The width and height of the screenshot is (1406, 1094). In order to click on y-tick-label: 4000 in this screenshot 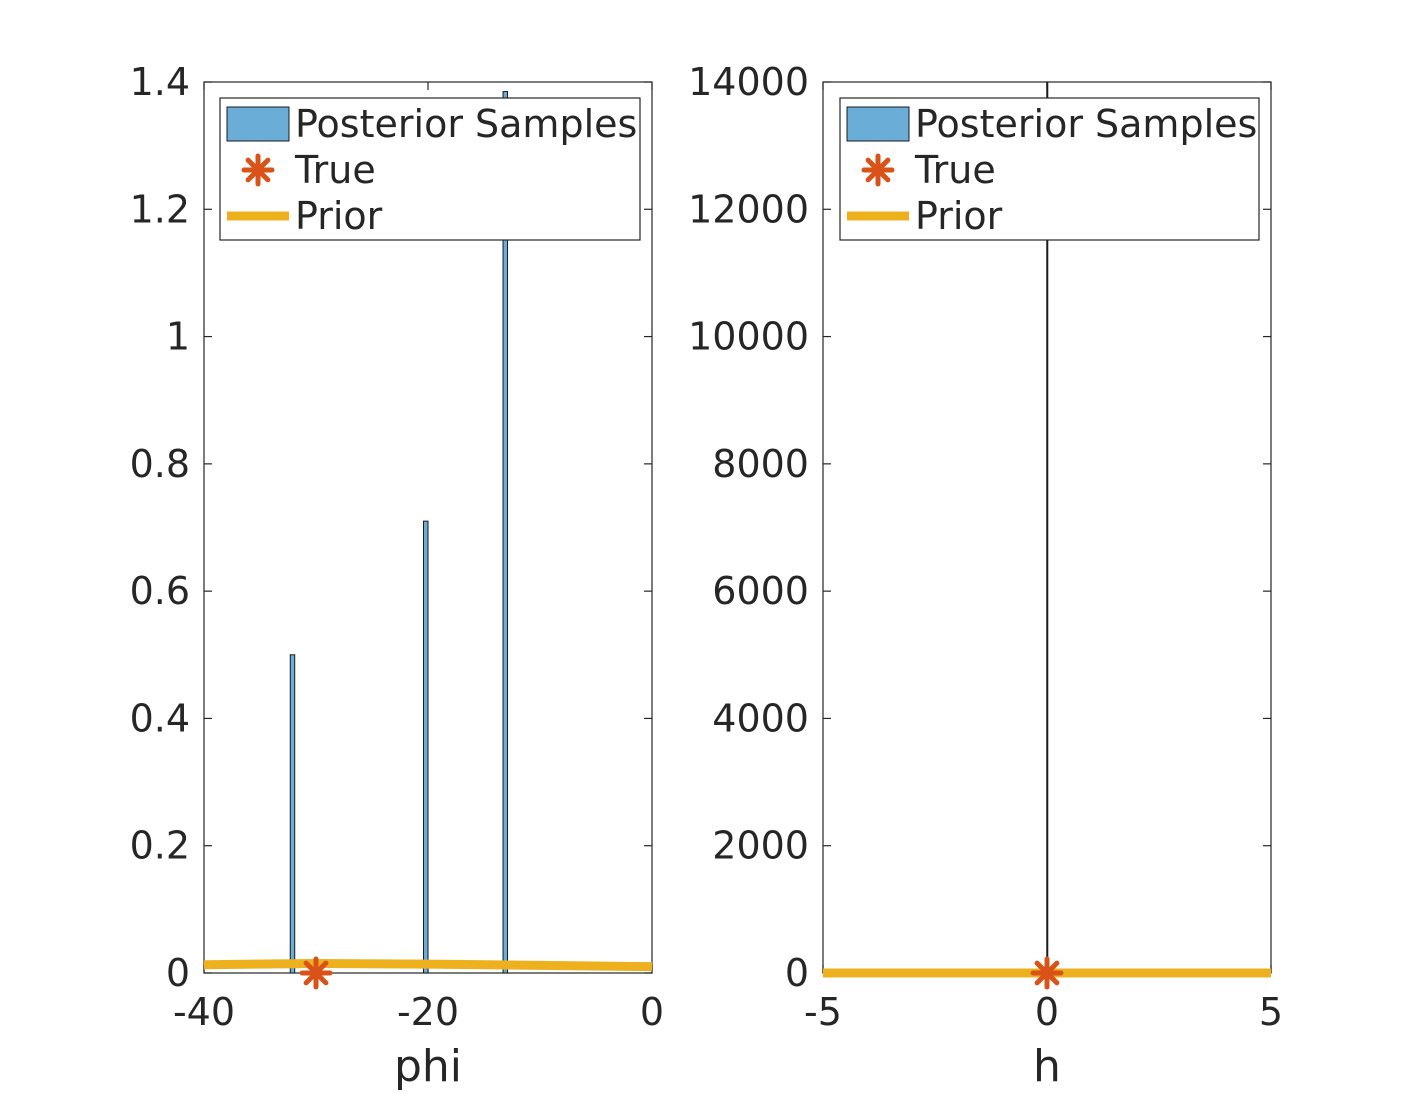, I will do `click(760, 718)`.